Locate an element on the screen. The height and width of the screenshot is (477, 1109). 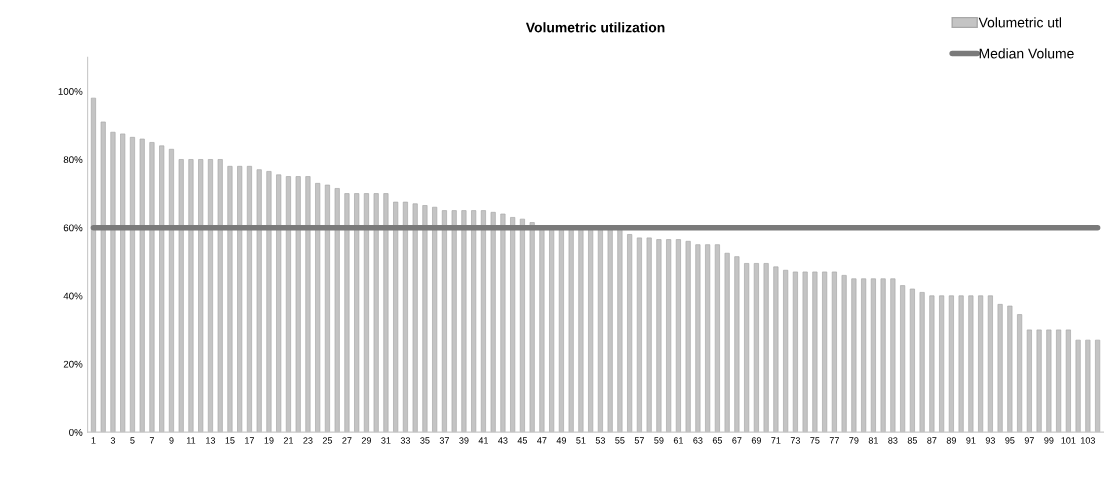
x-tick-label: 93 is located at coordinates (990, 440).